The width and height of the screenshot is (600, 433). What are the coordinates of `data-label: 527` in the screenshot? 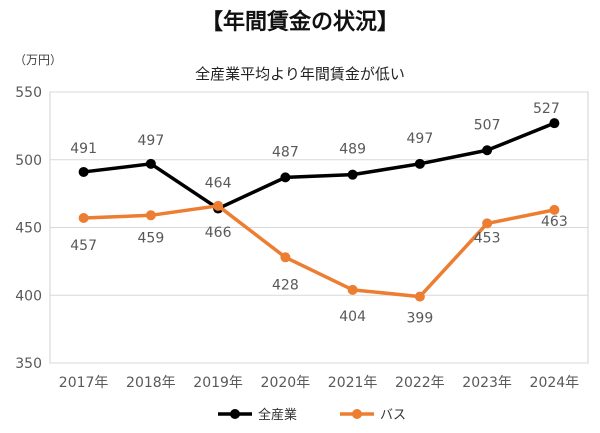 It's located at (546, 109).